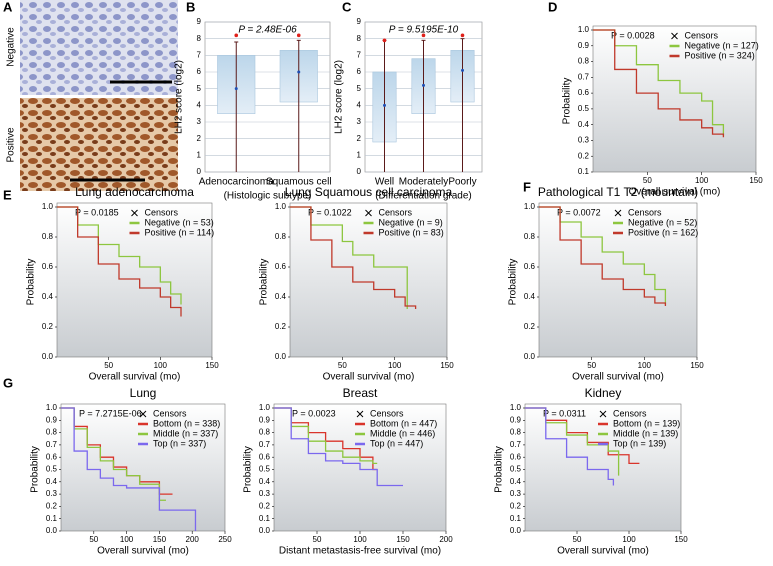 This screenshot has height=566, width=773. Describe the element at coordinates (396, 443) in the screenshot. I see `legend-label: Top (n = 447)` at that location.